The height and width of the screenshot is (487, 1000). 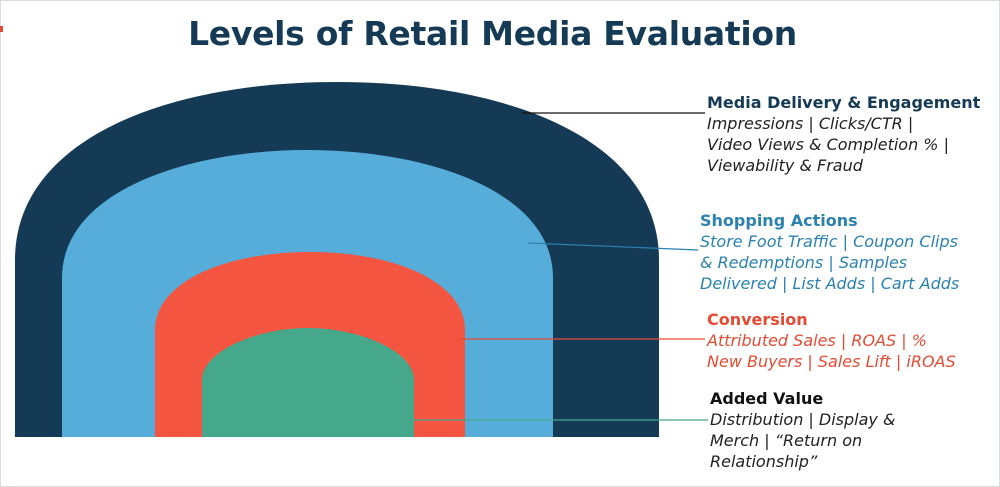 I want to click on heading-shopping-actions: Shopping Actions, so click(x=779, y=220).